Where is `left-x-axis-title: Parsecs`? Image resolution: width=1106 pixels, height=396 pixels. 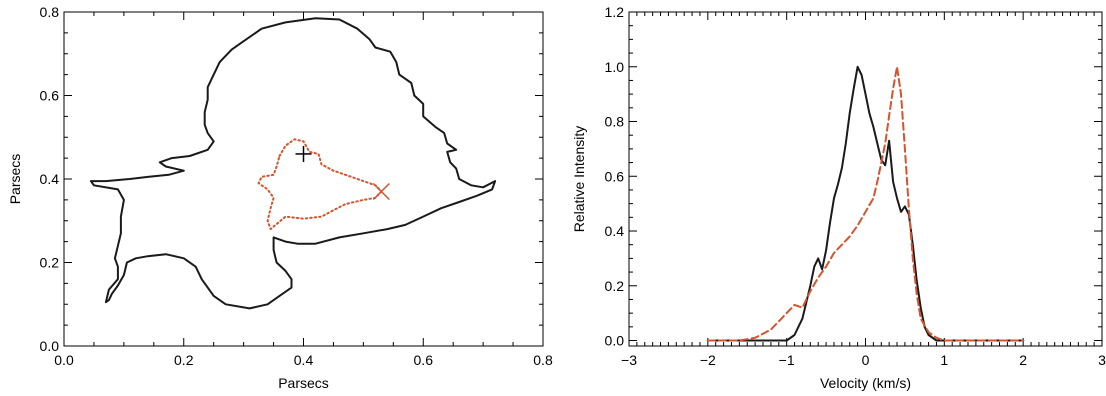 left-x-axis-title: Parsecs is located at coordinates (303, 383).